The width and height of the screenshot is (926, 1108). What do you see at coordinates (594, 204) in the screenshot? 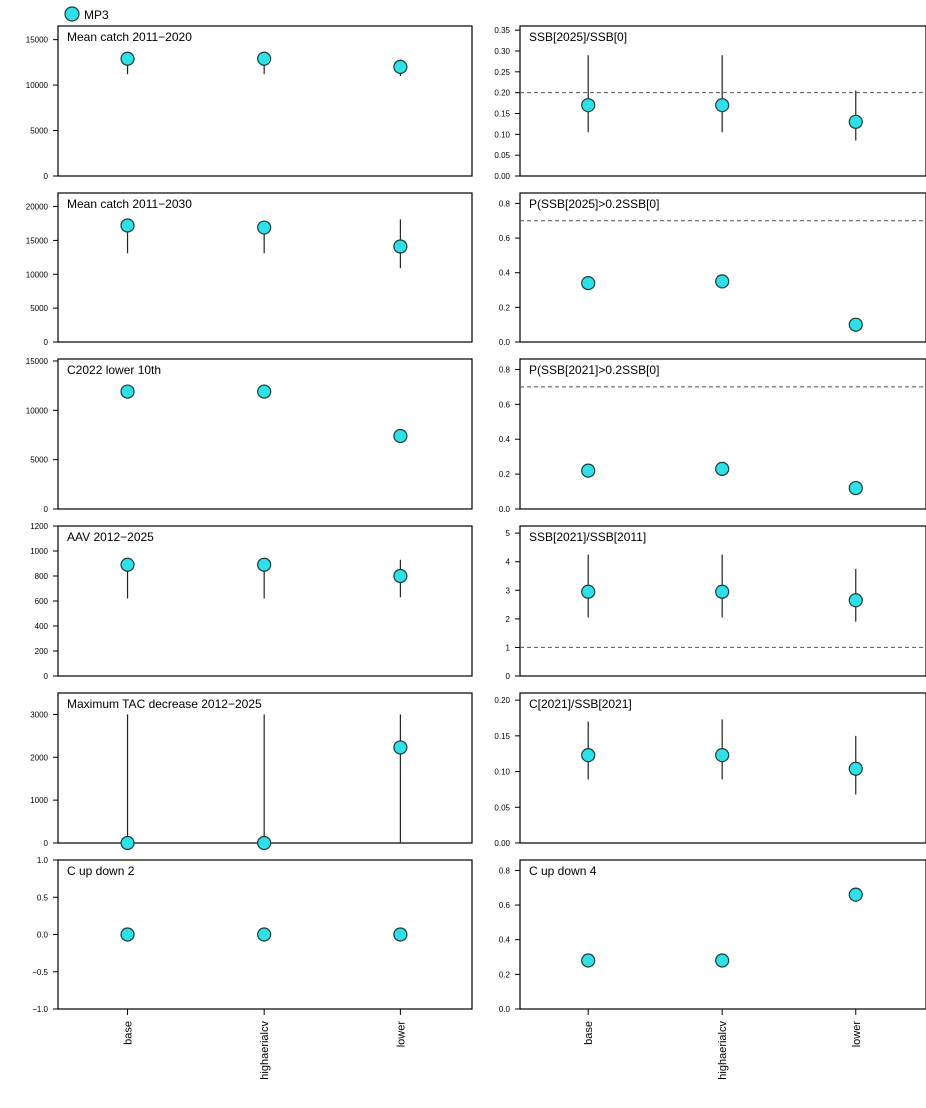
I see `panel-title: P(SSB[2025]>0.2SSB[0]` at bounding box center [594, 204].